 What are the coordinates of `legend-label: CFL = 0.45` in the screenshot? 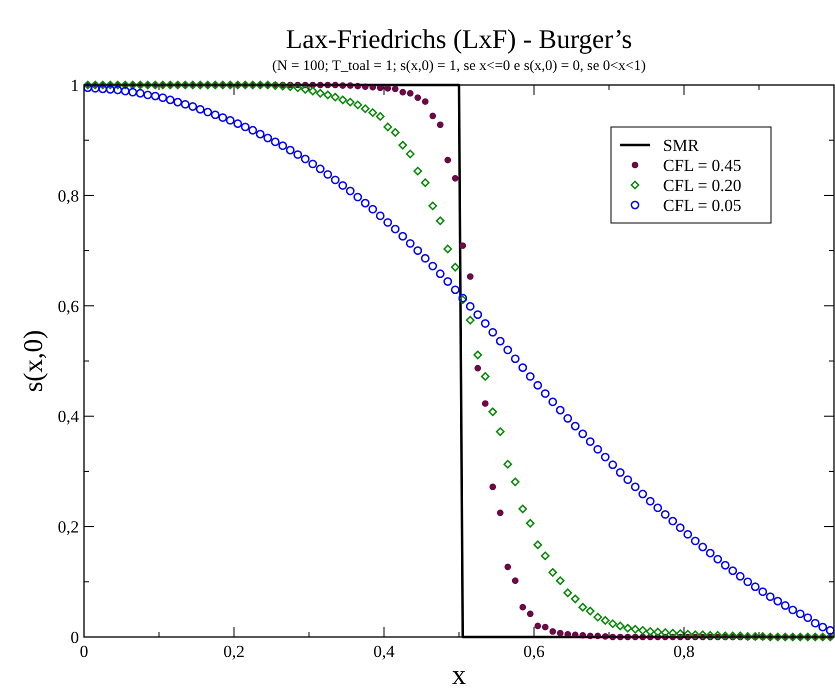 It's located at (702, 165).